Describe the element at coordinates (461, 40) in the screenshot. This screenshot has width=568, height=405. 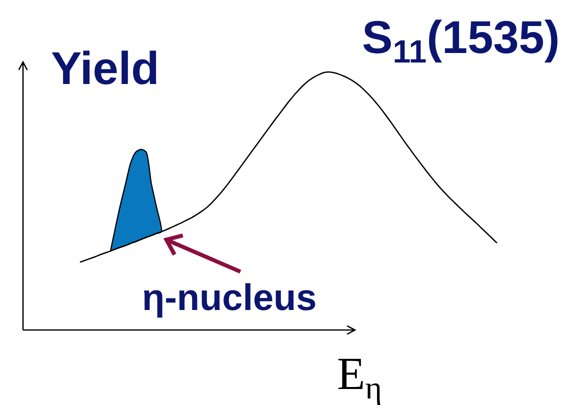
I see `series-label: S$_{11}$(1535)` at that location.